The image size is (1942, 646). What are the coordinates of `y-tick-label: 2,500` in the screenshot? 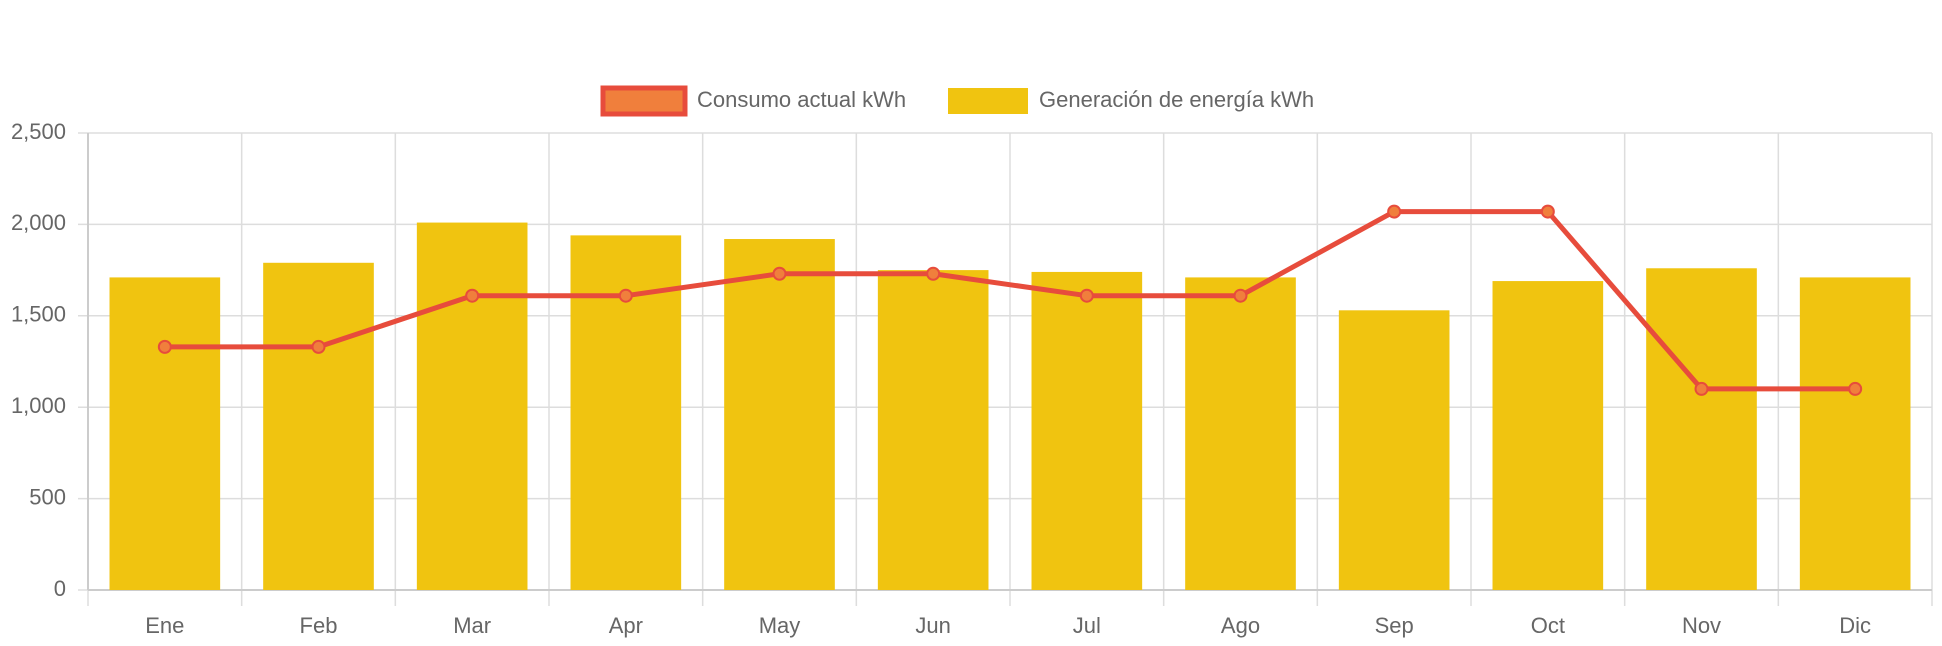 It's located at (38, 131).